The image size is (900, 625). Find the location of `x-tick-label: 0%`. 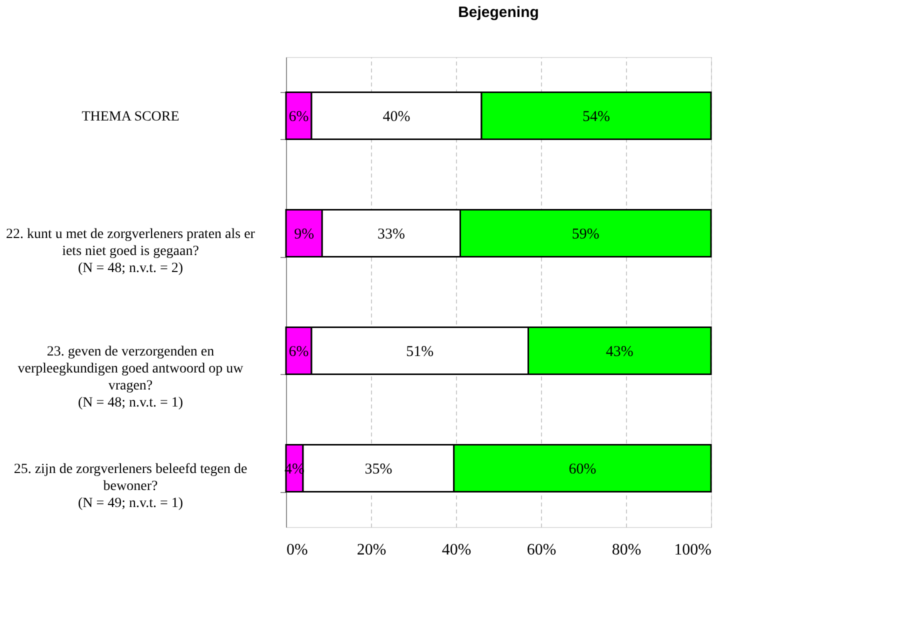

x-tick-label: 0% is located at coordinates (297, 550).